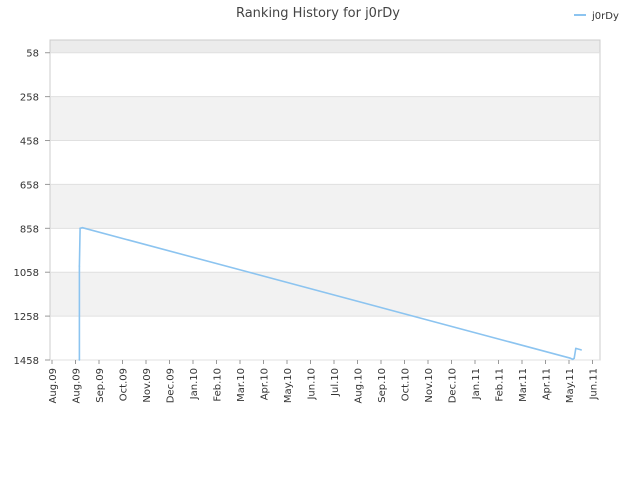 The width and height of the screenshot is (640, 480). Describe the element at coordinates (318, 13) in the screenshot. I see `chart-title: Ranking History for j0rDy` at that location.